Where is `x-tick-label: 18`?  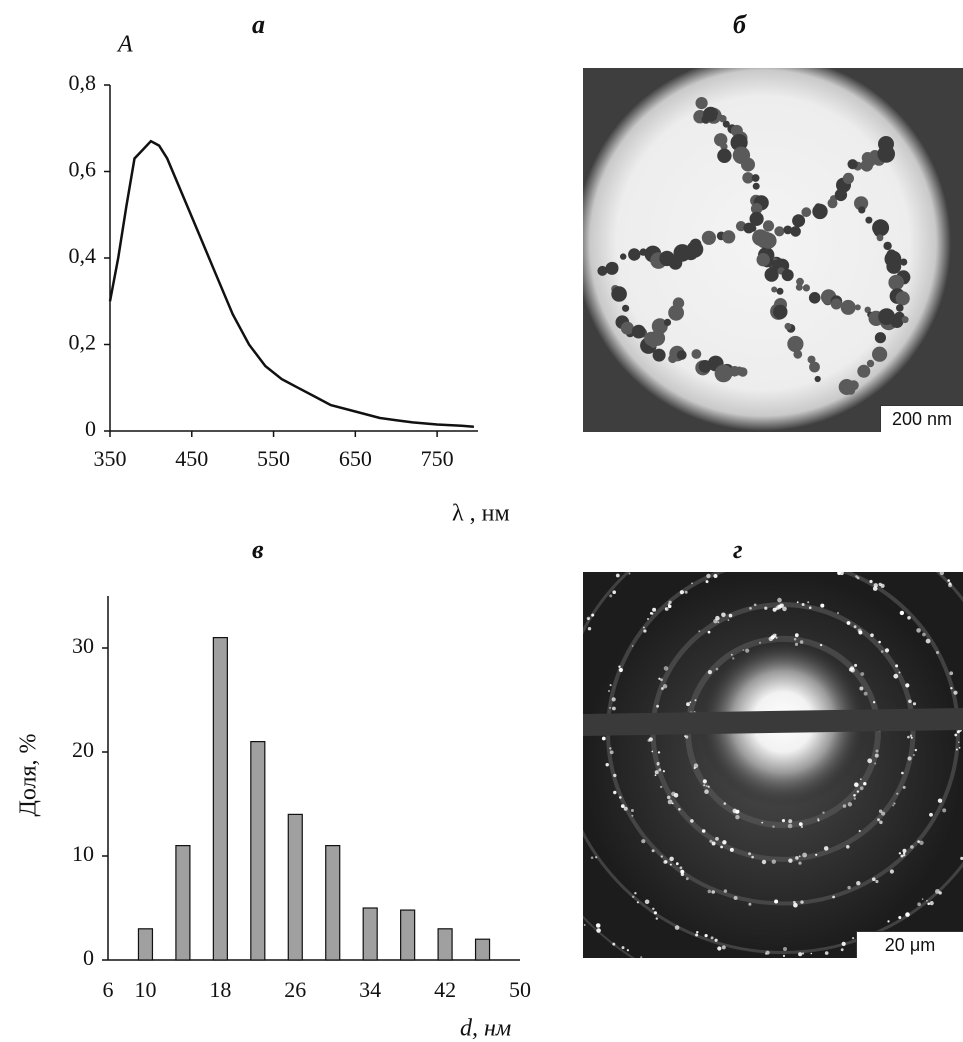
x-tick-label: 18 is located at coordinates (220, 989).